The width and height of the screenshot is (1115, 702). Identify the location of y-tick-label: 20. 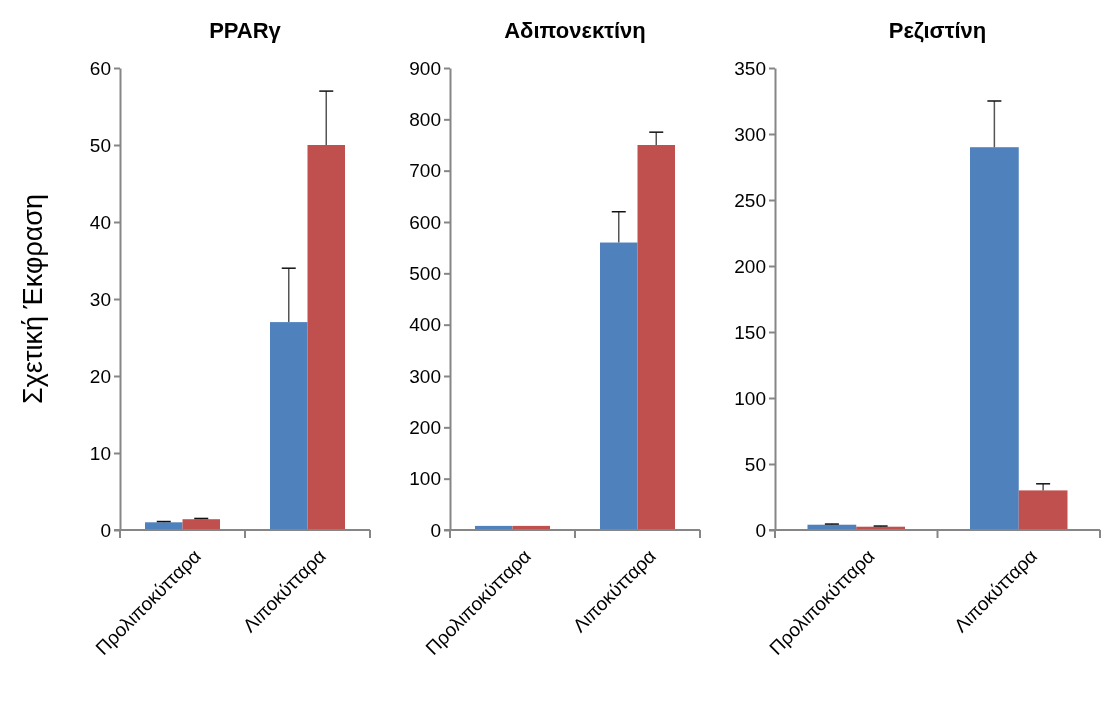
(100, 376).